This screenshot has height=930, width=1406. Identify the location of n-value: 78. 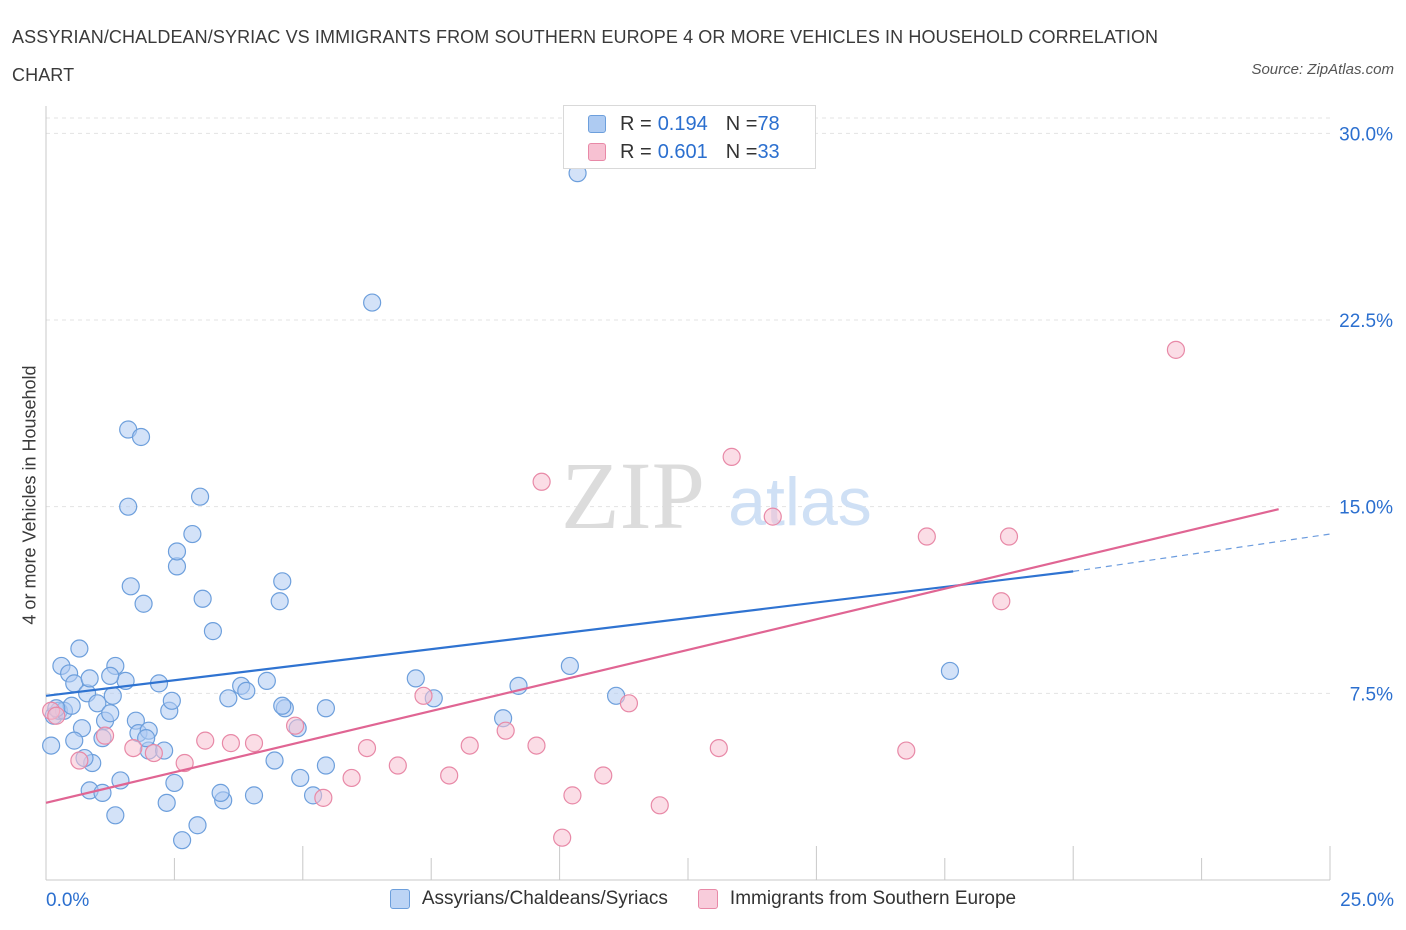
(768, 123).